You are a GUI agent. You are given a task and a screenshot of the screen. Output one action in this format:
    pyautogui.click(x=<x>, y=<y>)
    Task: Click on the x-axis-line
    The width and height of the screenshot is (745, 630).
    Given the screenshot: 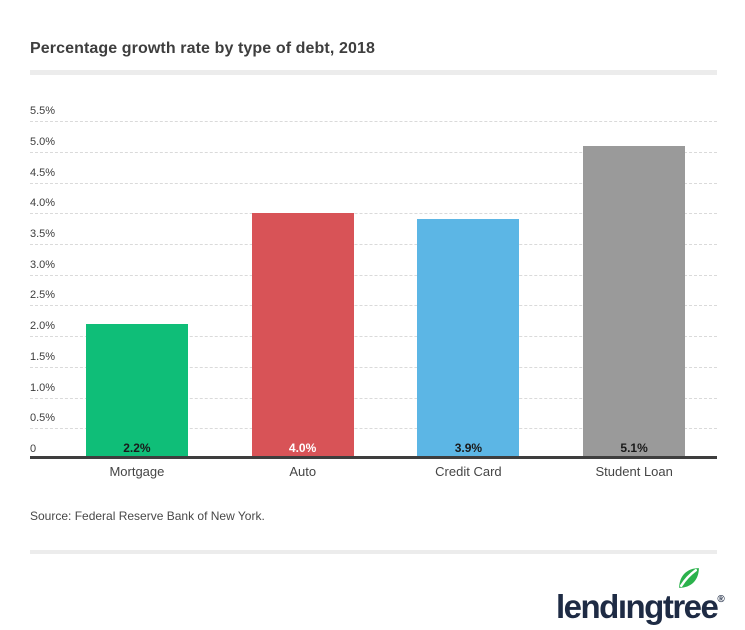 What is the action you would take?
    pyautogui.click(x=373, y=457)
    